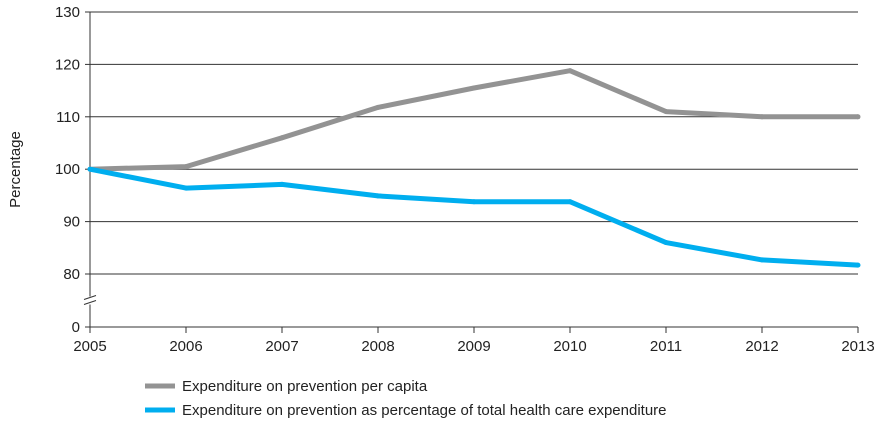  What do you see at coordinates (67, 12) in the screenshot?
I see `y-tick-label-130: 130` at bounding box center [67, 12].